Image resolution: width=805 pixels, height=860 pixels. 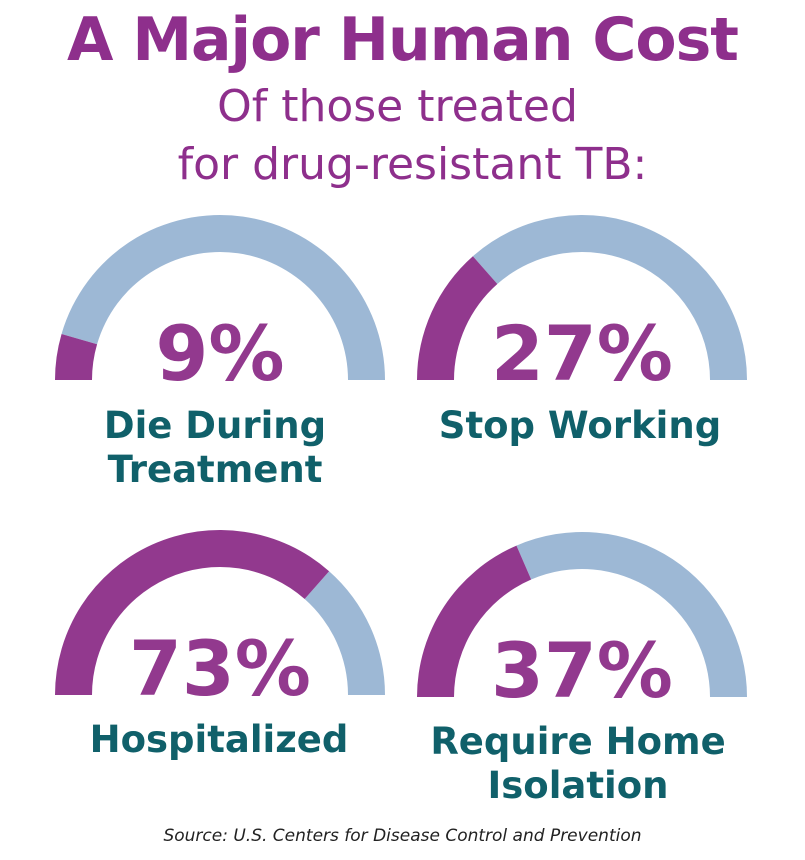 I want to click on gauge-label-line: Require Home, so click(x=578, y=741).